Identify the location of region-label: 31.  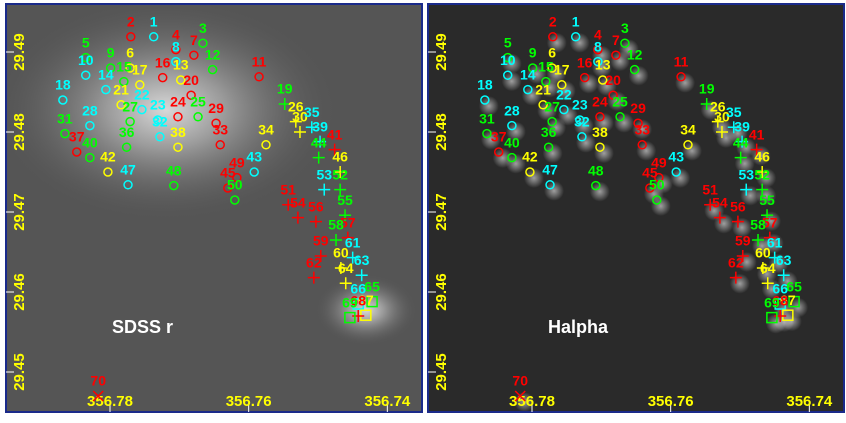
(487, 118).